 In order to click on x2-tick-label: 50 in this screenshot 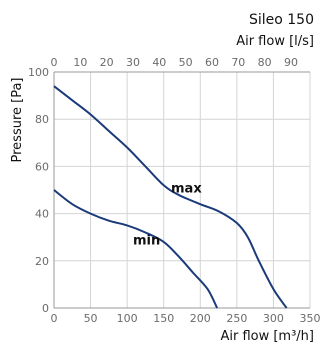, I will do `click(186, 62)`.